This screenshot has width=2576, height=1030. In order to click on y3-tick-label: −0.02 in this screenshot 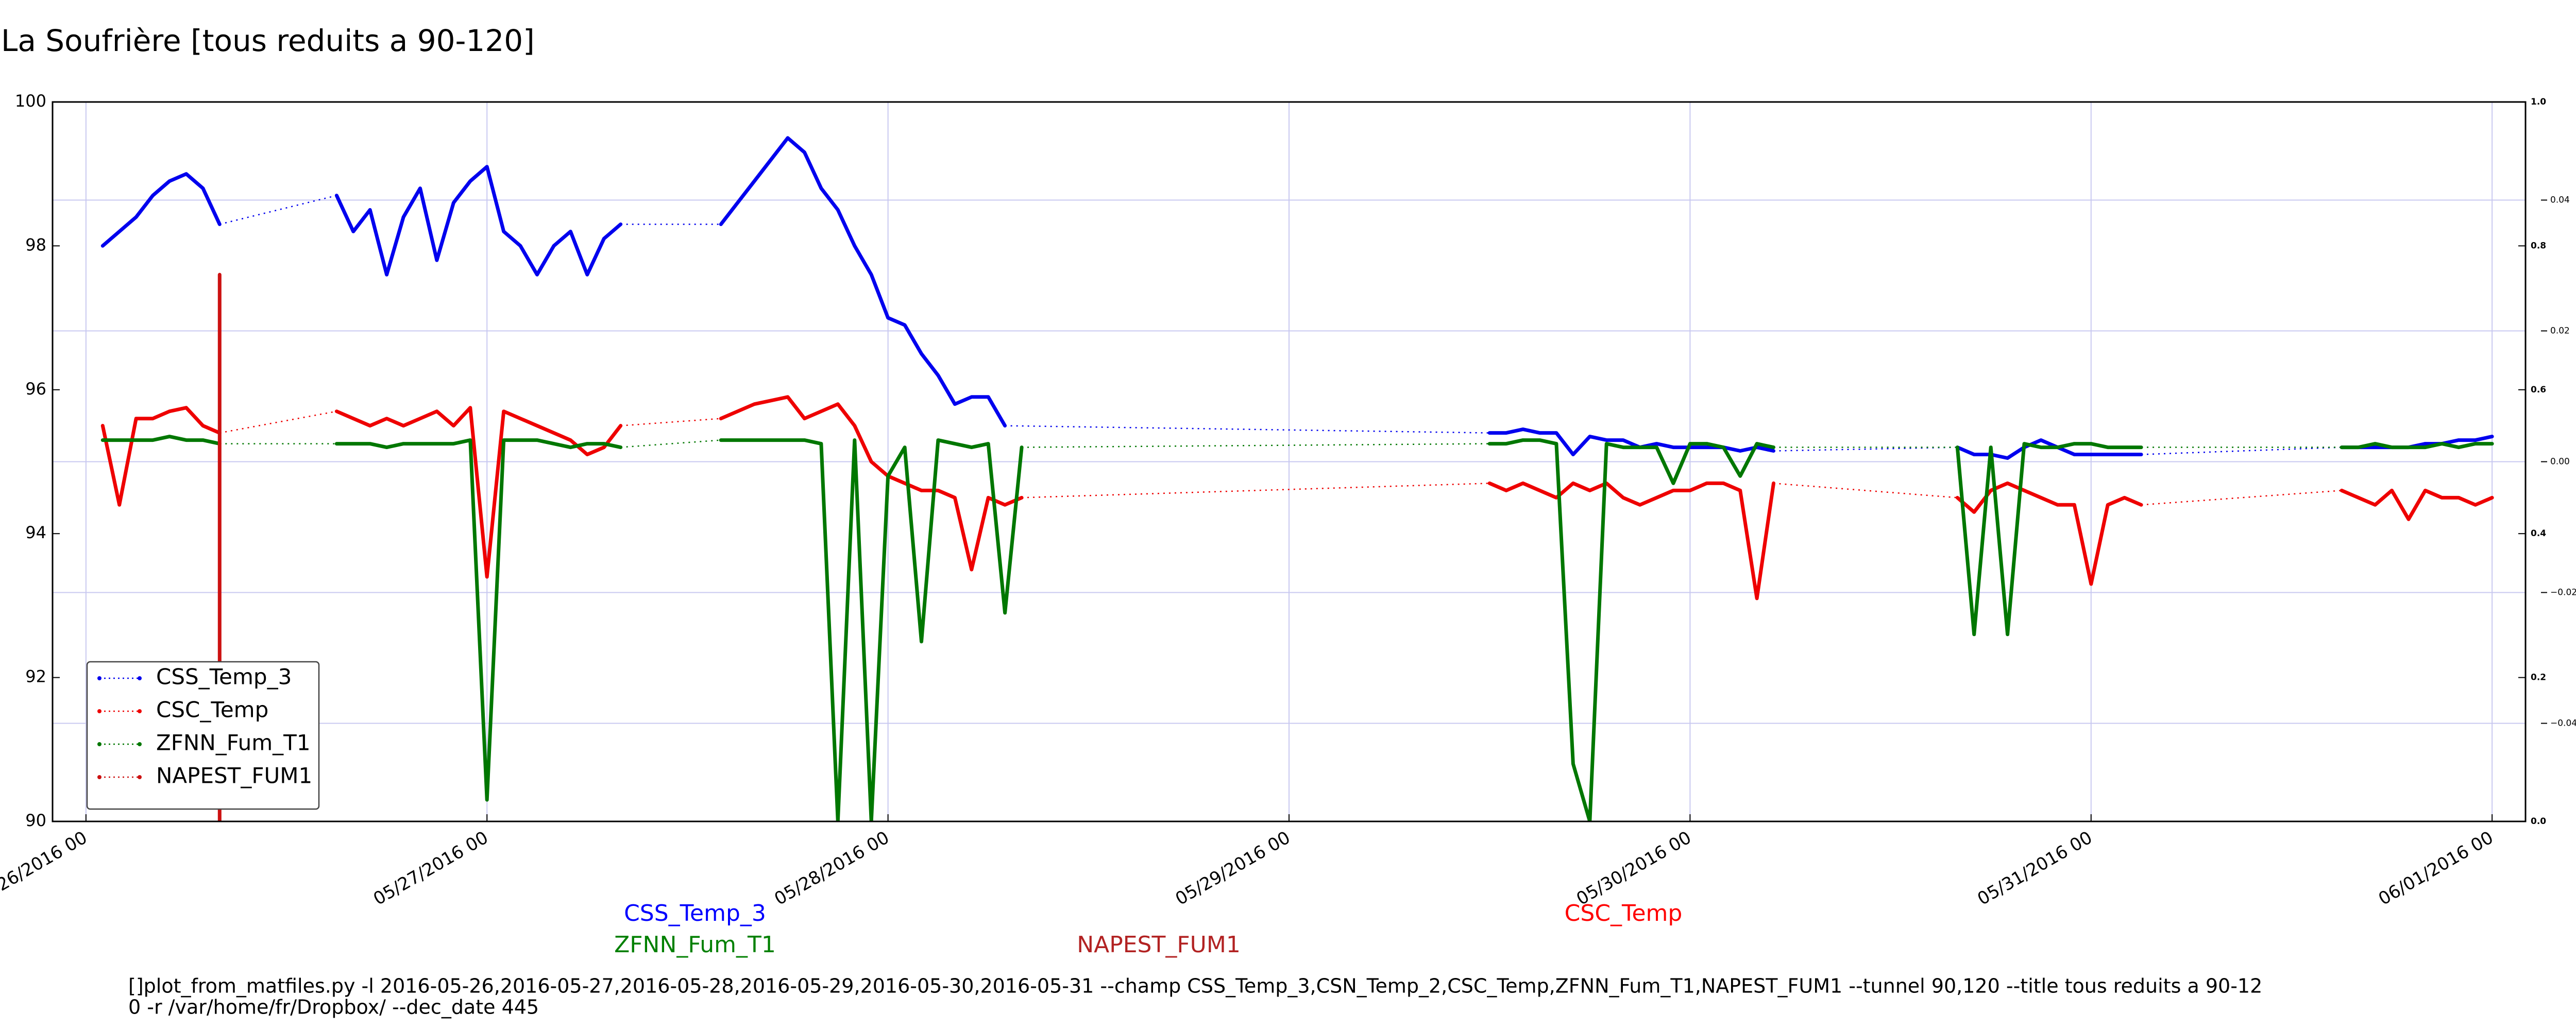, I will do `click(2563, 593)`.